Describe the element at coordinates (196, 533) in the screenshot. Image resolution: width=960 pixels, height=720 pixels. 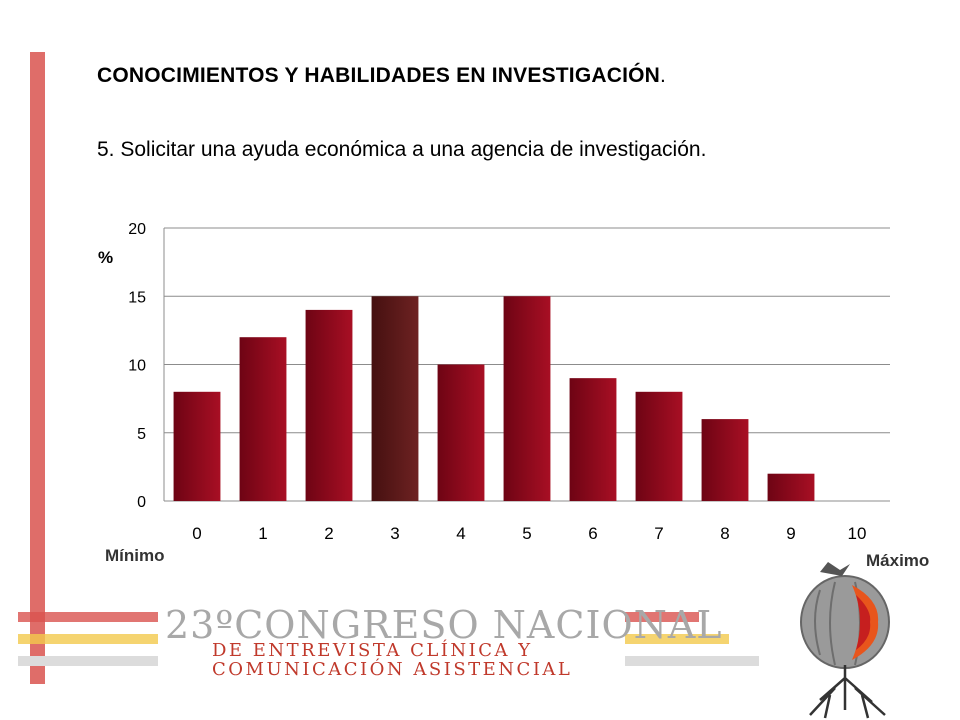
I see `x-tick-label: 0` at that location.